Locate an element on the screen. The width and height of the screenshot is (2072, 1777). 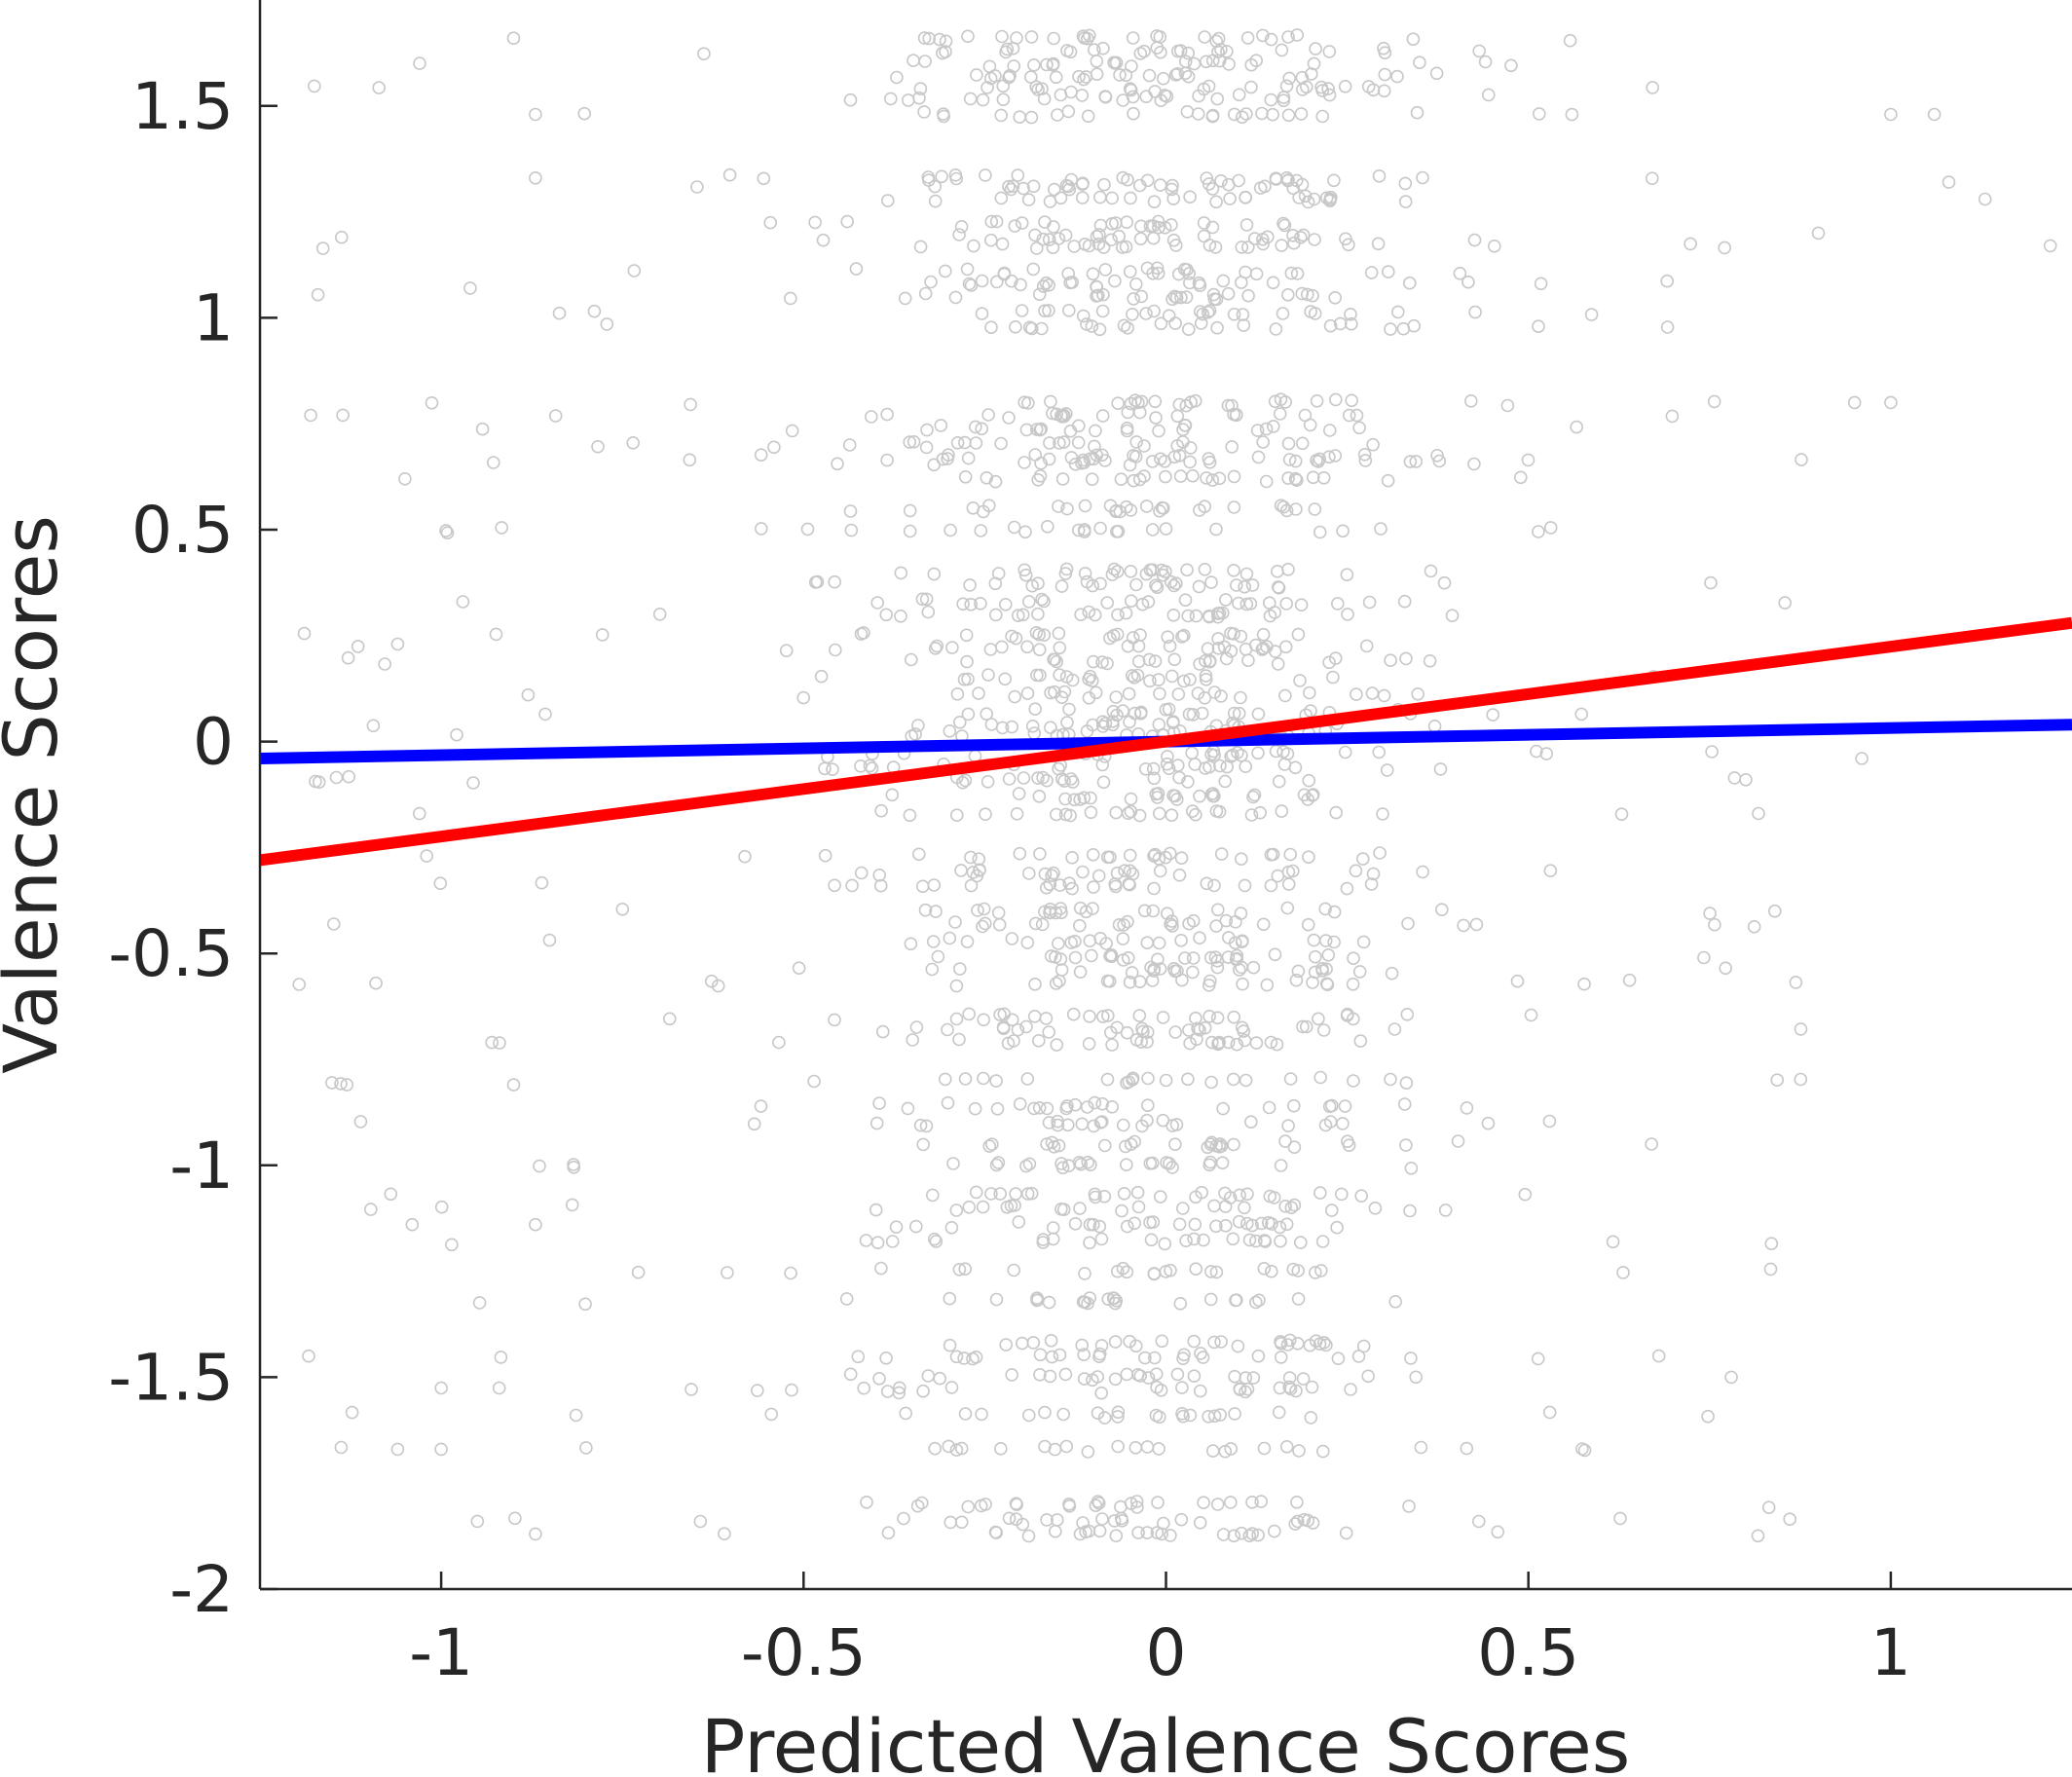
red-fit-line is located at coordinates (1165, 741).